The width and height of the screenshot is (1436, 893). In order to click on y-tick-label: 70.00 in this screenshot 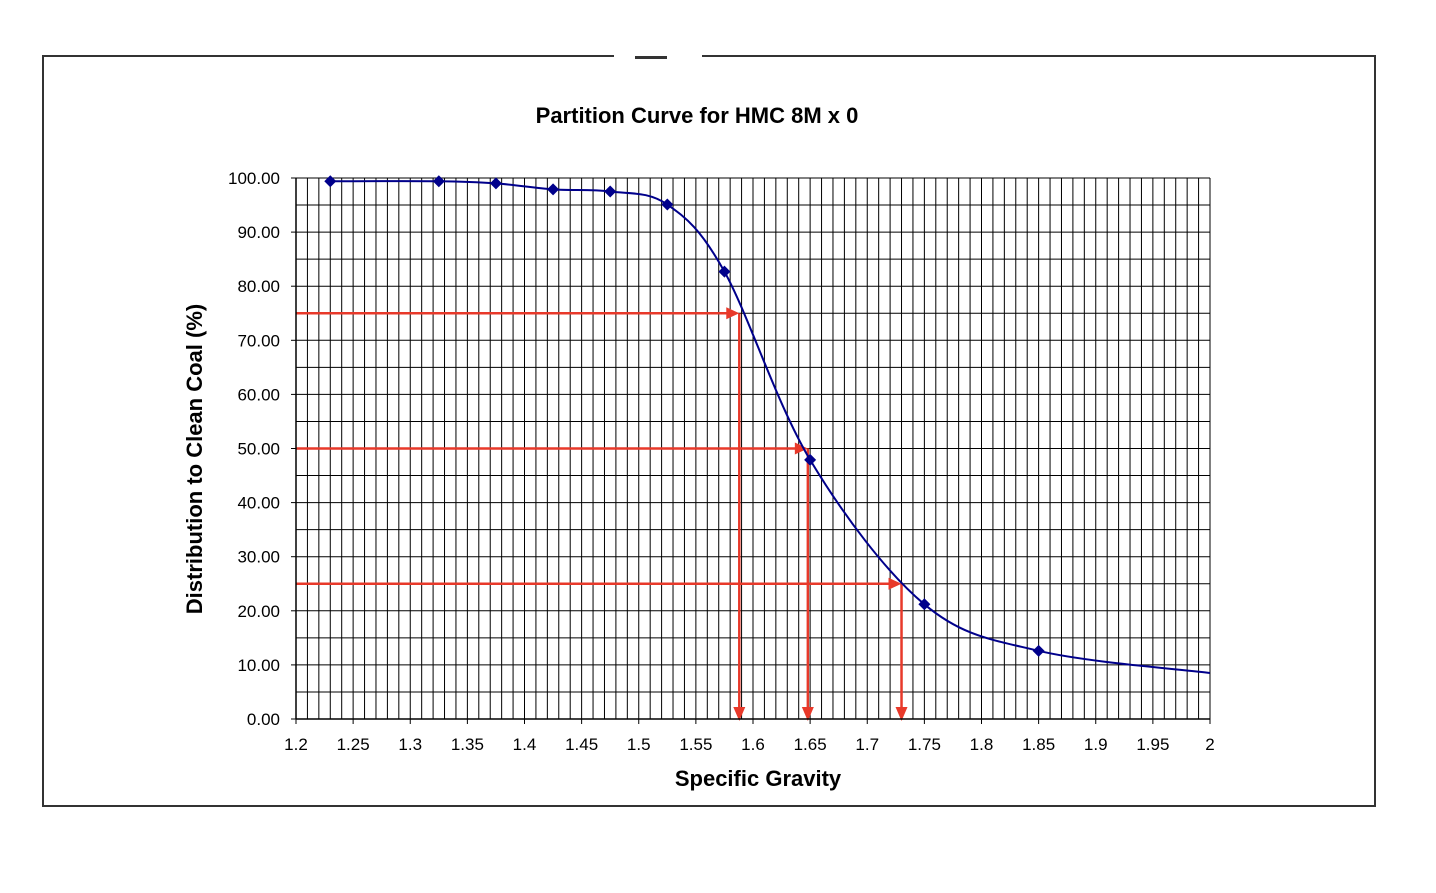, I will do `click(258, 340)`.